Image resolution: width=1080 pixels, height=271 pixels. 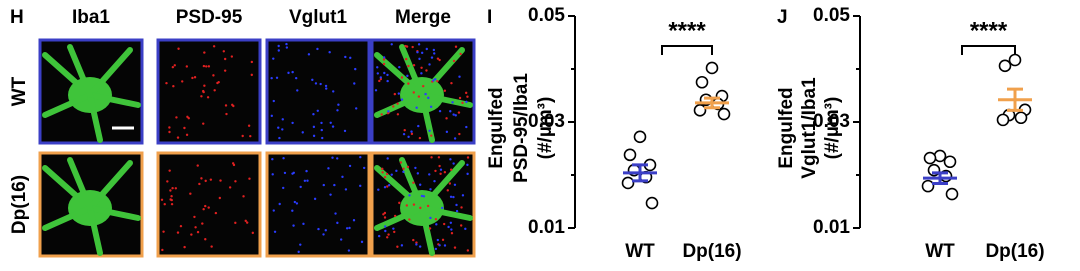 I want to click on column-header: PSD-95, so click(x=209, y=17).